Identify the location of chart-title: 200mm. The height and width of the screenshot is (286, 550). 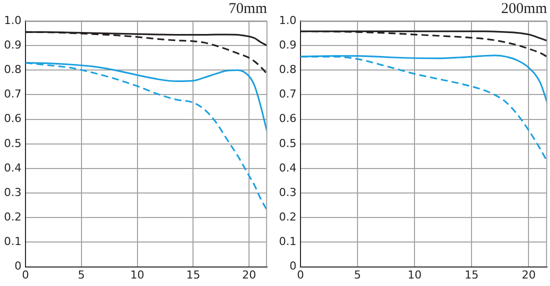
(524, 8).